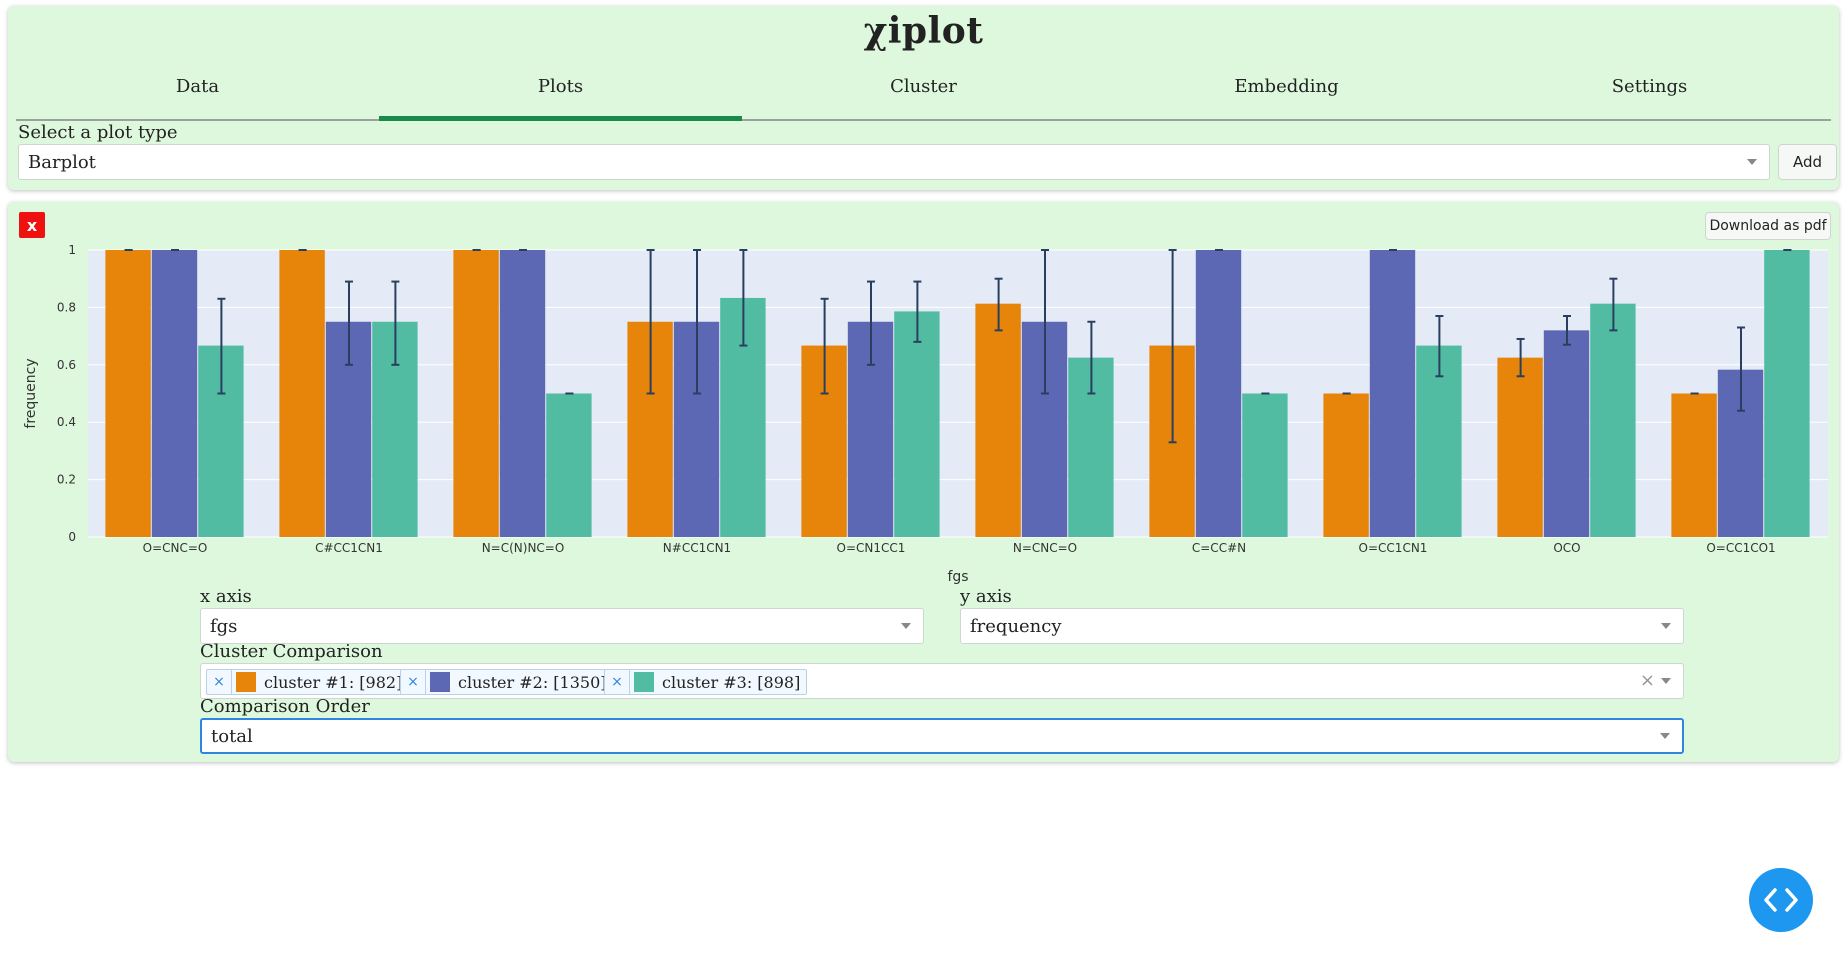  Describe the element at coordinates (923, 31) in the screenshot. I see `app-title: χiplot` at that location.